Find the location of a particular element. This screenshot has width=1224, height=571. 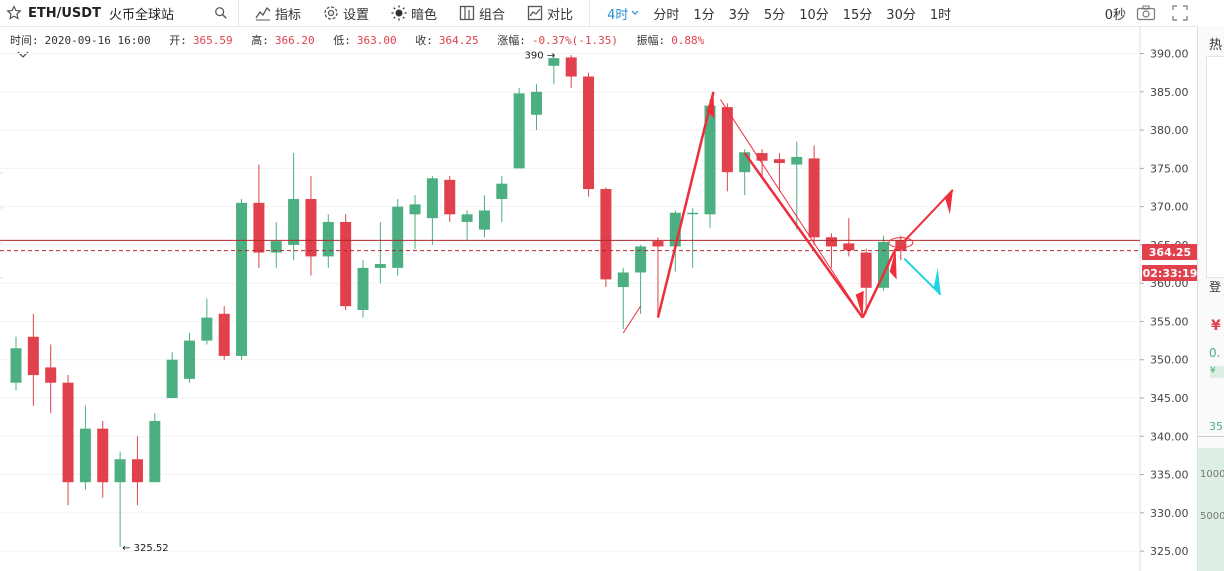

countdown-label: 02:33:19 is located at coordinates (1170, 273).